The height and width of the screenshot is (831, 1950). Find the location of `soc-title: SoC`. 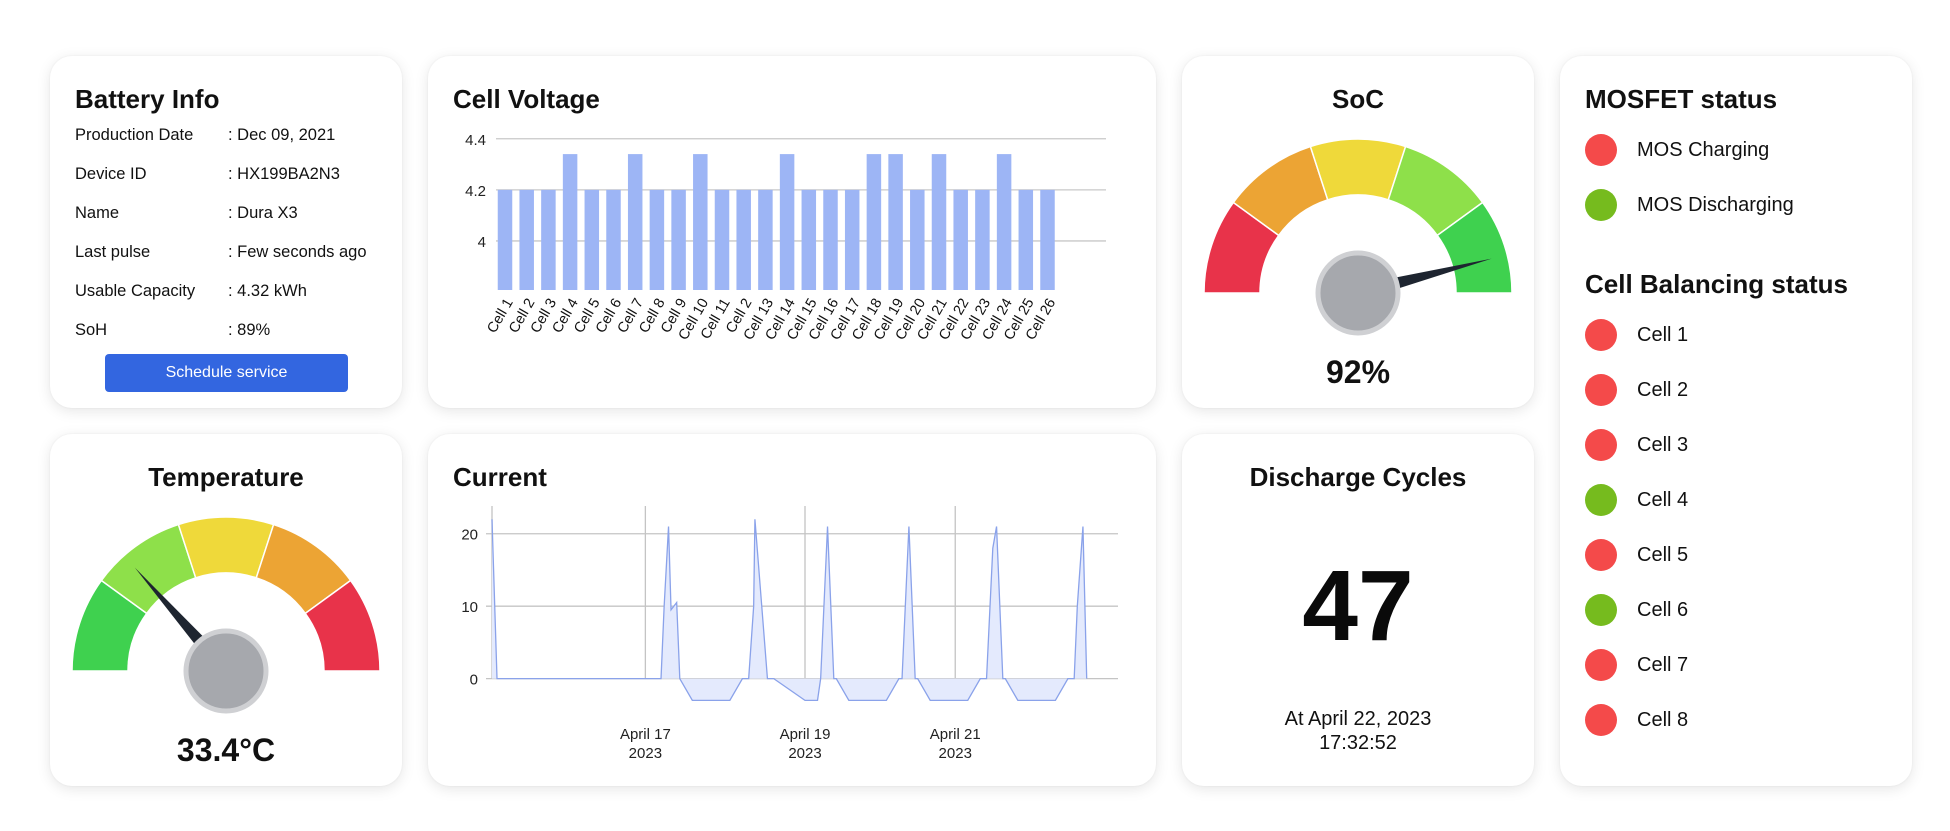

soc-title: SoC is located at coordinates (1358, 99).